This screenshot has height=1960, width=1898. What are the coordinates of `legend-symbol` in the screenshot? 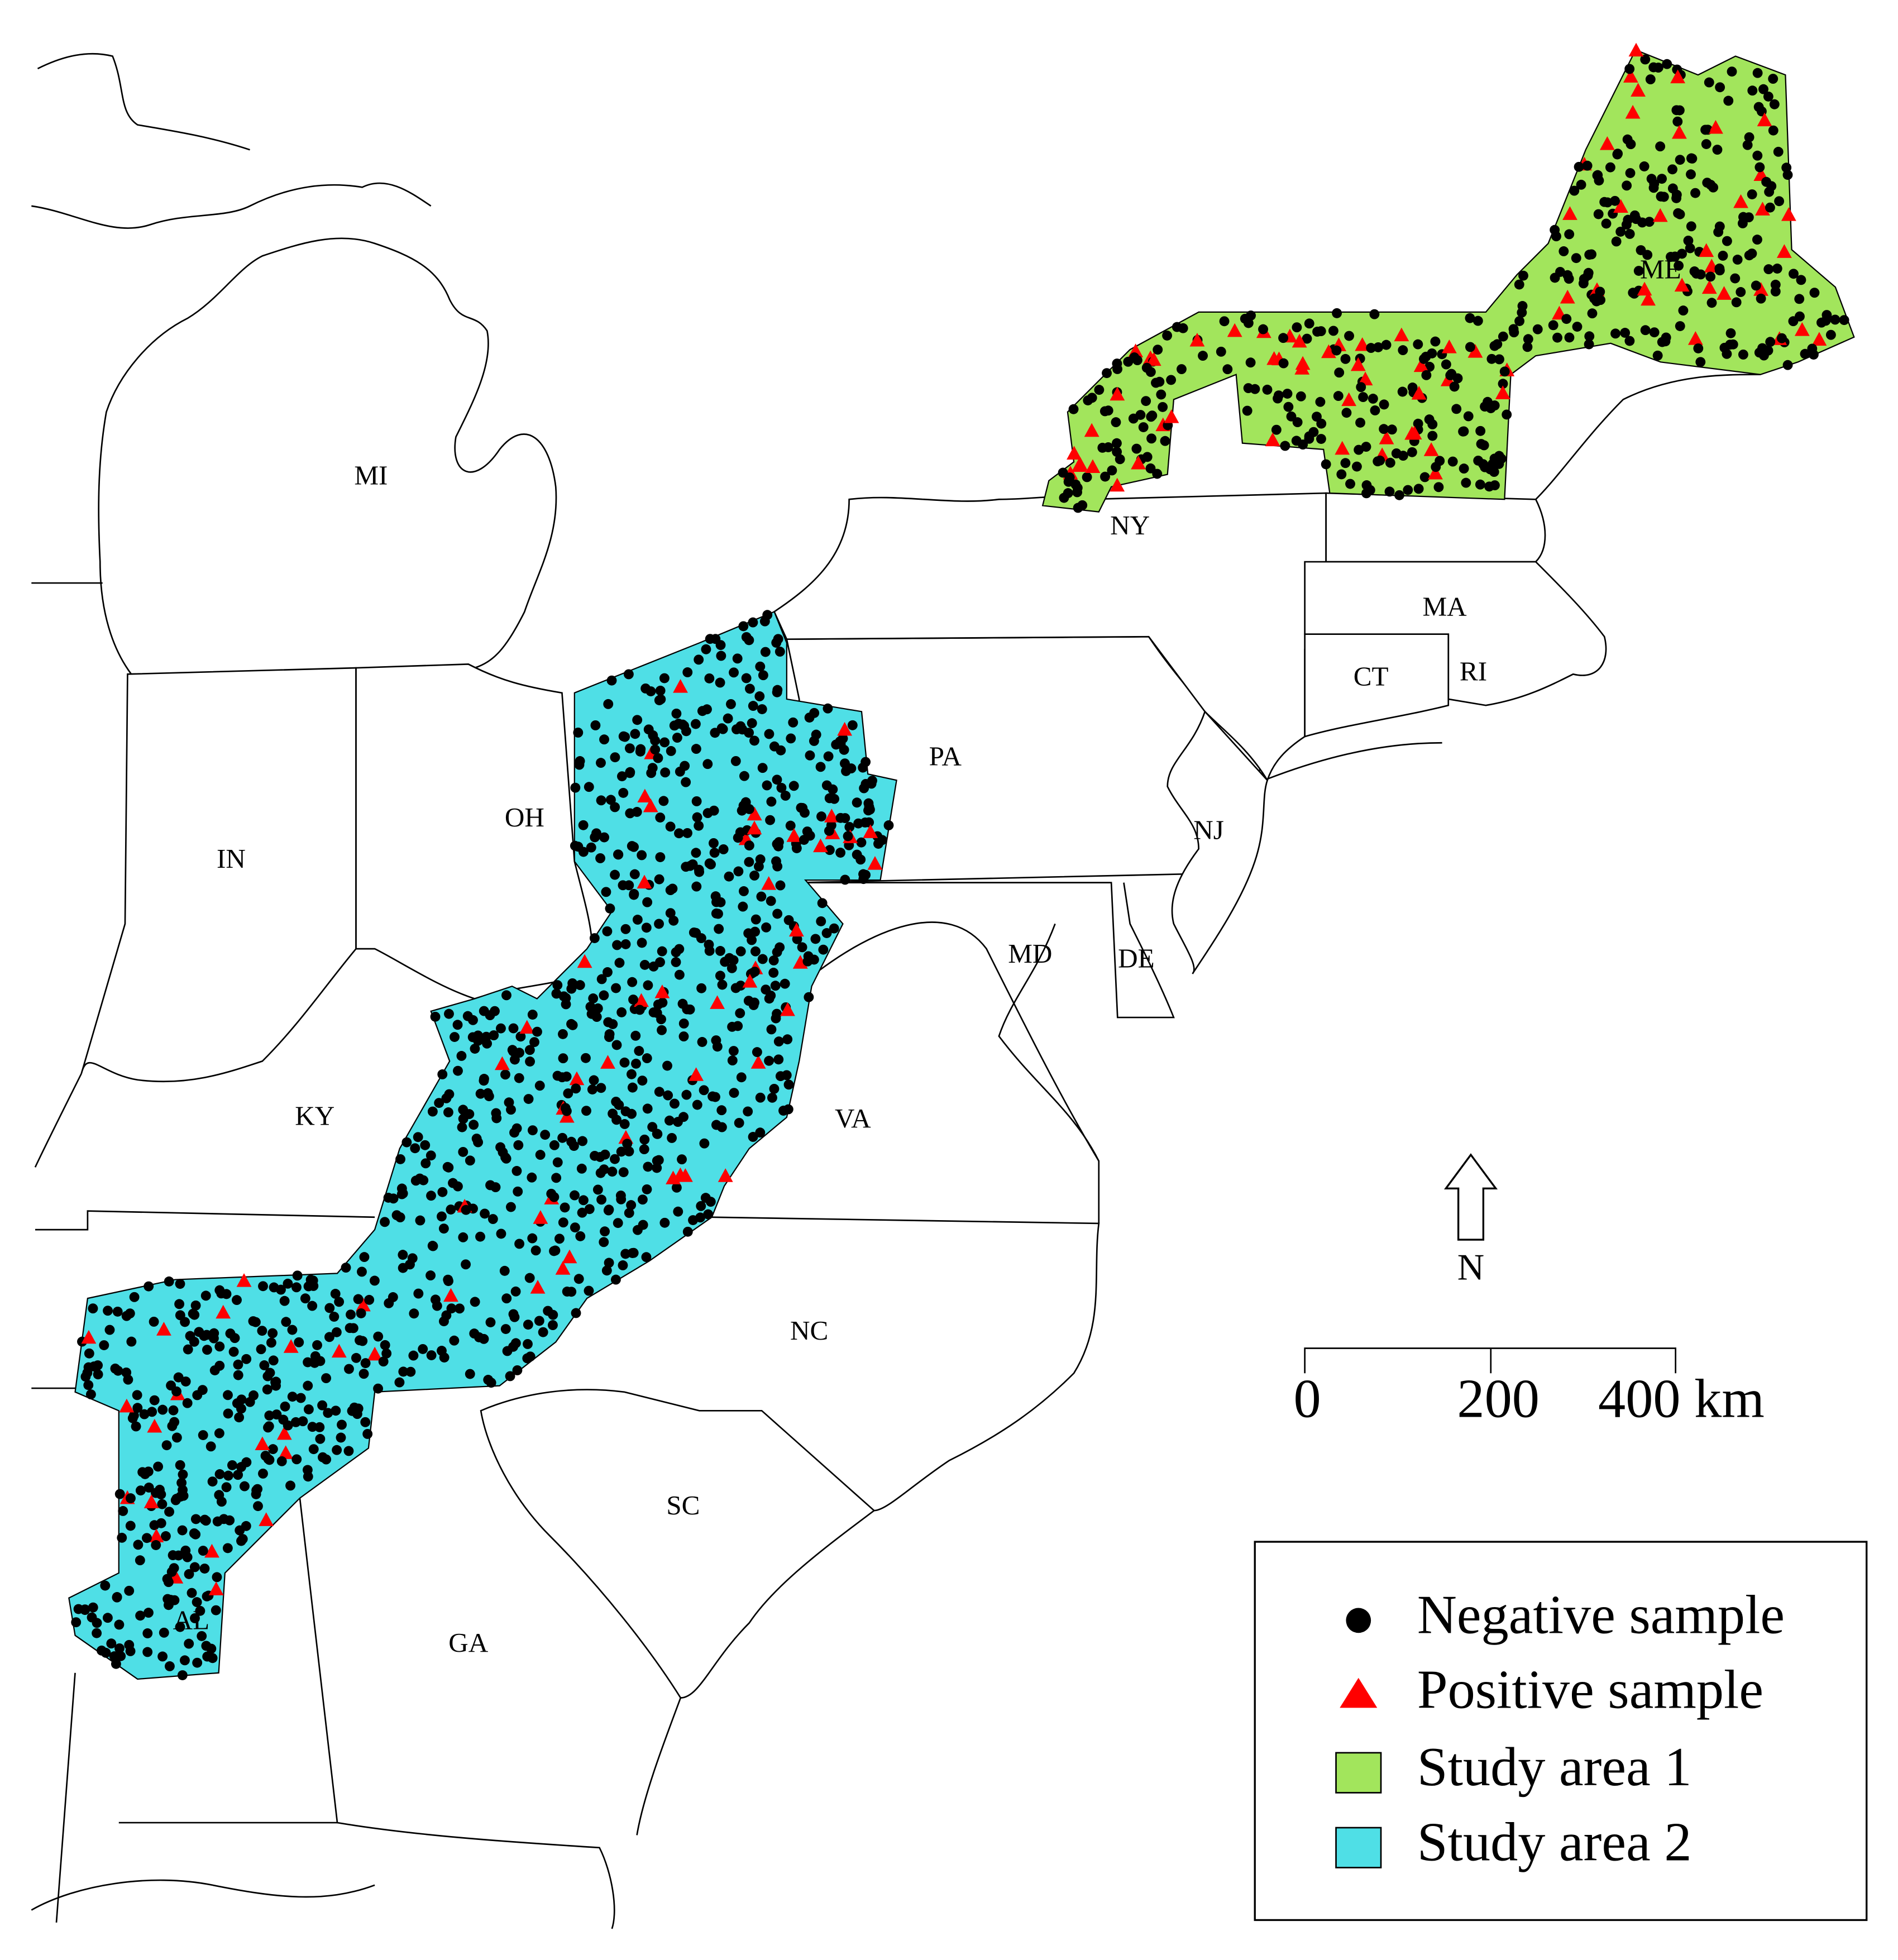 It's located at (1358, 1847).